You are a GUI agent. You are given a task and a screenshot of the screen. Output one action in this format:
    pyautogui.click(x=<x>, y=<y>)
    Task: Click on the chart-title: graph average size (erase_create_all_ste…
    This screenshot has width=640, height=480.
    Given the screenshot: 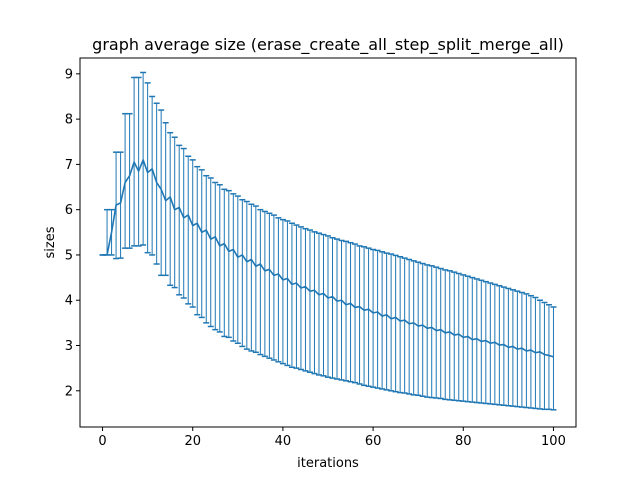 What is the action you would take?
    pyautogui.click(x=328, y=45)
    